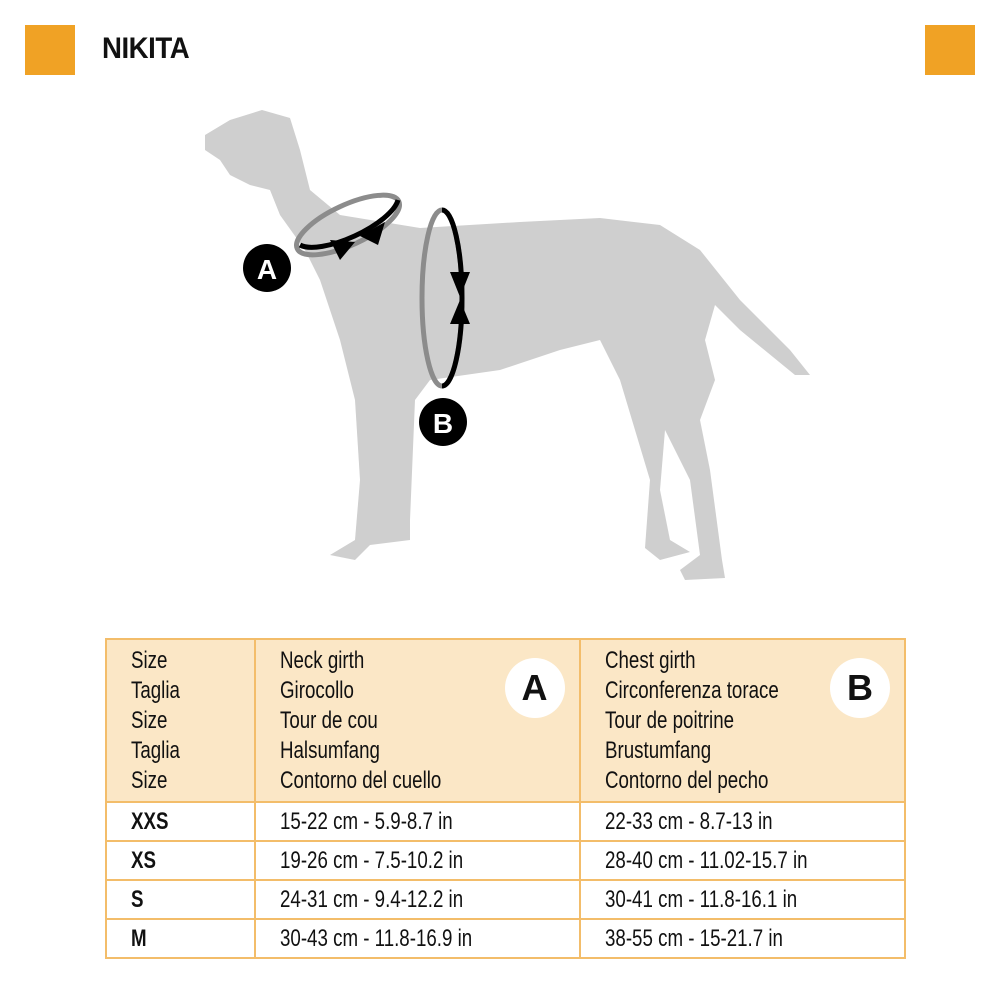 Image resolution: width=1000 pixels, height=1000 pixels. I want to click on svg-text: B, so click(443, 423).